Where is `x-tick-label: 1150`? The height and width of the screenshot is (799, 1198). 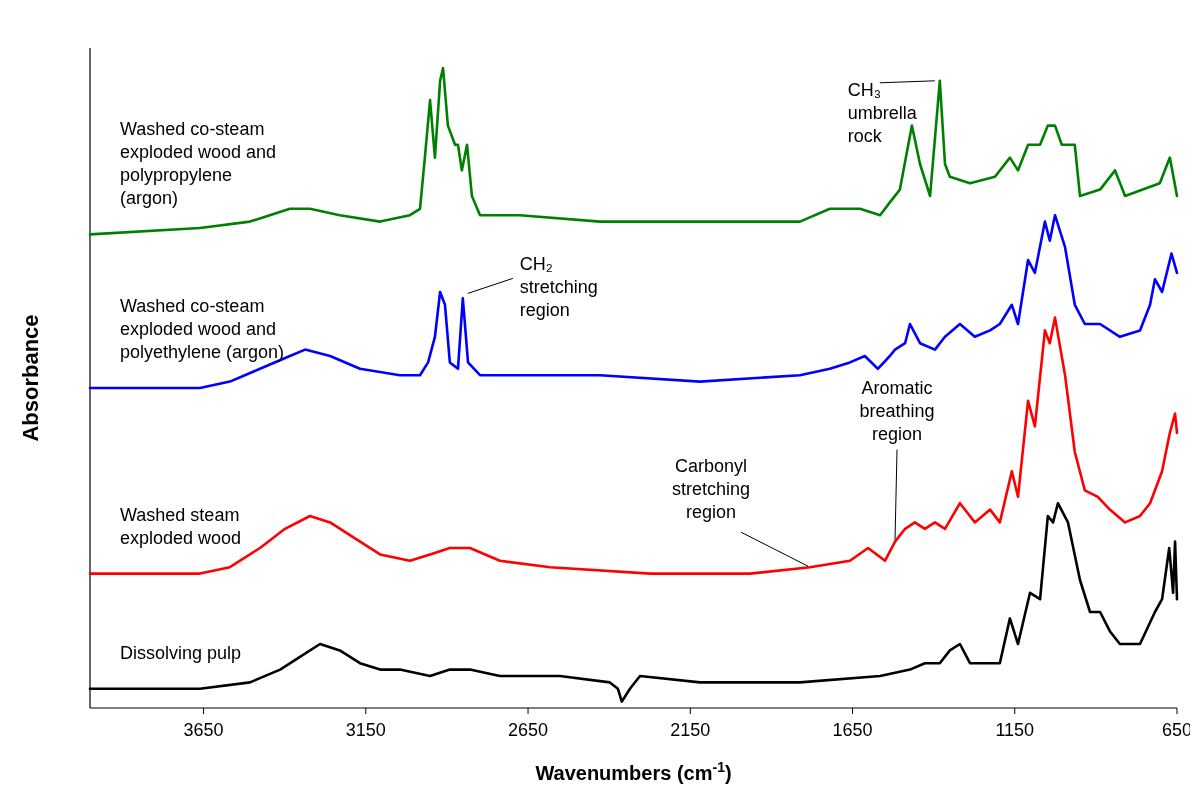 x-tick-label: 1150 is located at coordinates (1015, 730).